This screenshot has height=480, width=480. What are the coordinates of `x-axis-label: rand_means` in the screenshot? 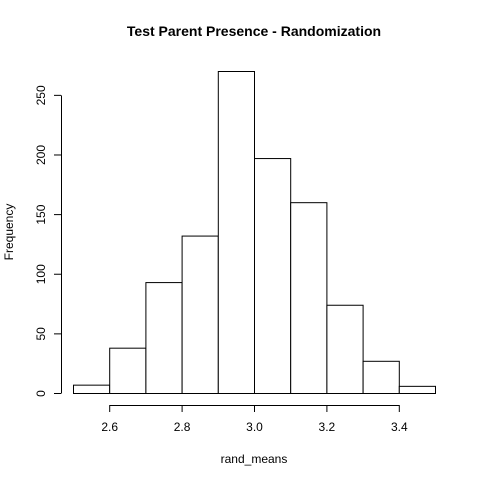 It's located at (254, 459).